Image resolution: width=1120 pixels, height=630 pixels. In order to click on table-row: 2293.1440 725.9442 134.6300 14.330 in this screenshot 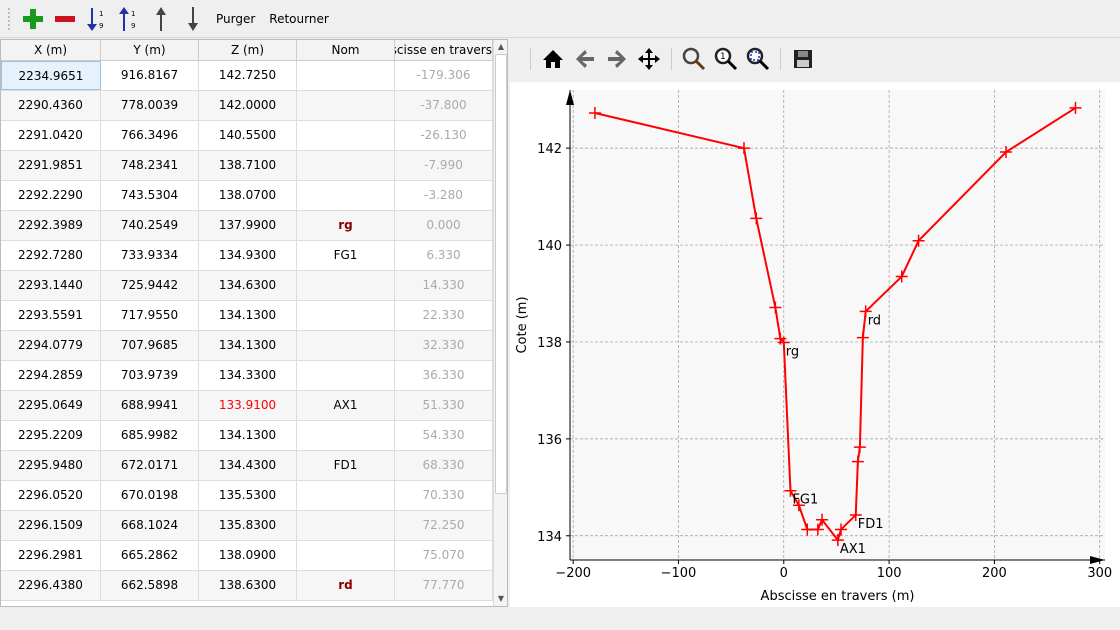, I will do `click(254, 286)`.